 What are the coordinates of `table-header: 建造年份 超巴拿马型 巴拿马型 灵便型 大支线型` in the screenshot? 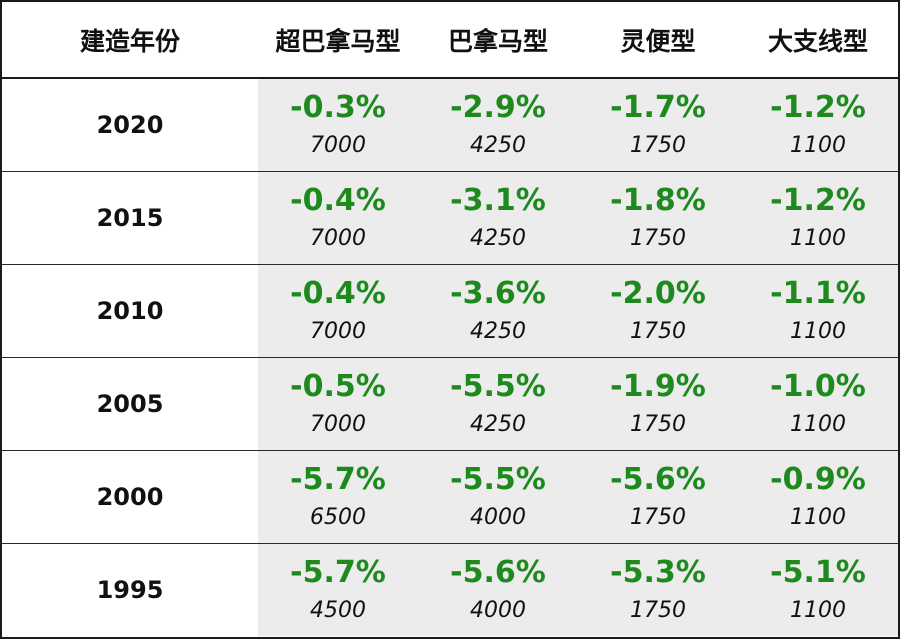 It's located at (450, 40).